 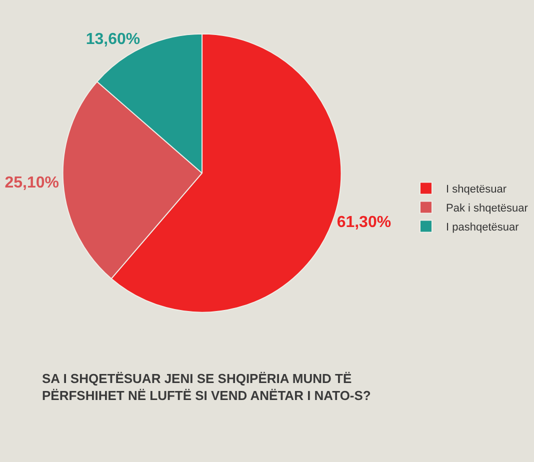 I want to click on data-label: 61,30%, so click(x=364, y=222).